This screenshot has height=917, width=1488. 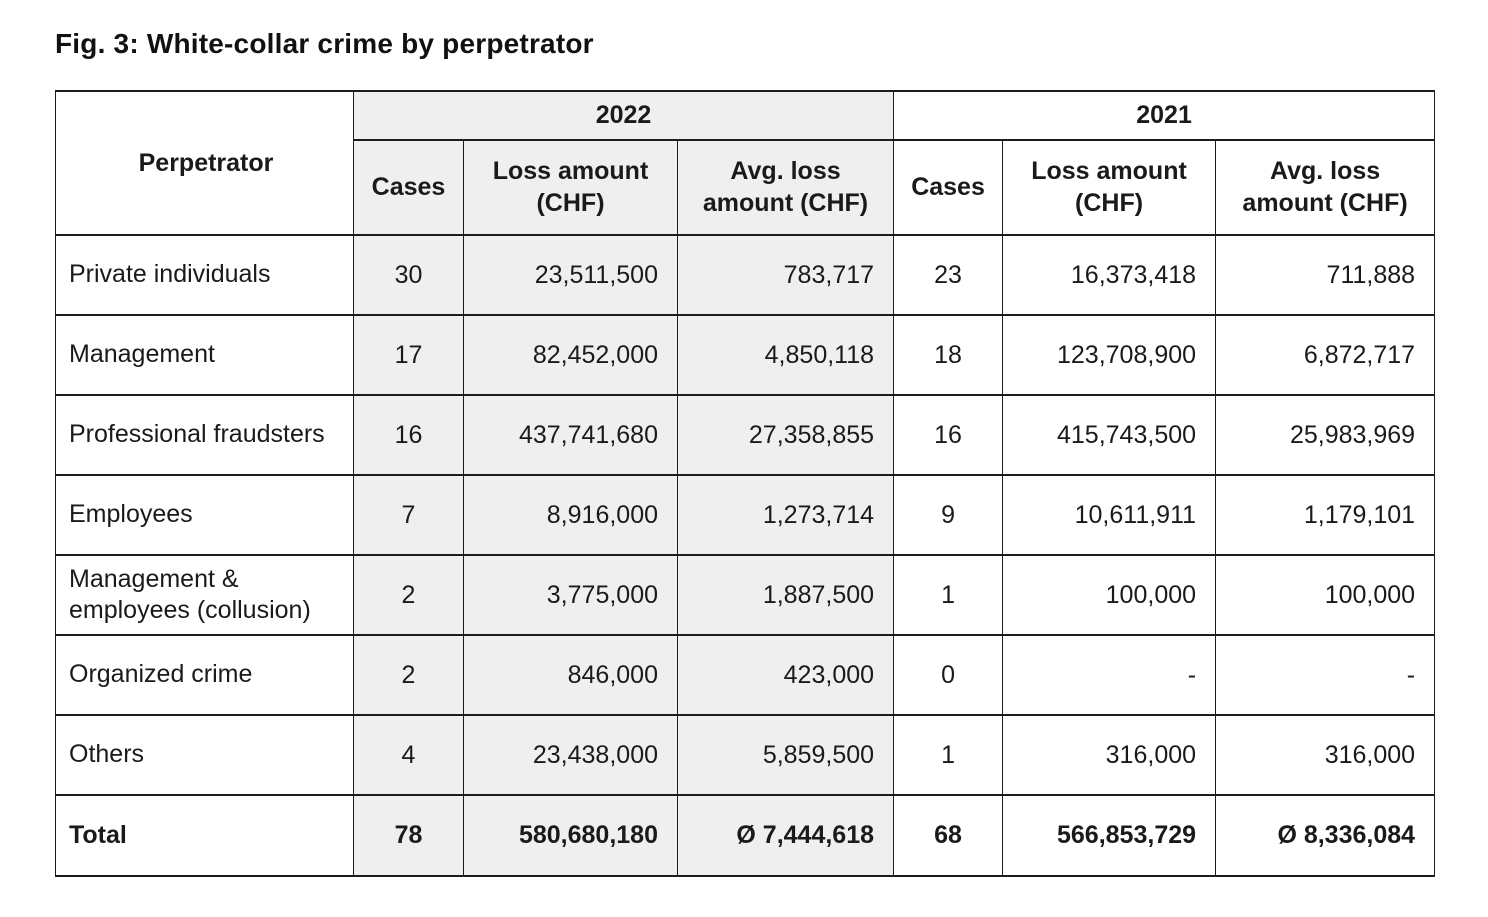 I want to click on loss-2022-cell: 23,438,000, so click(x=570, y=755).